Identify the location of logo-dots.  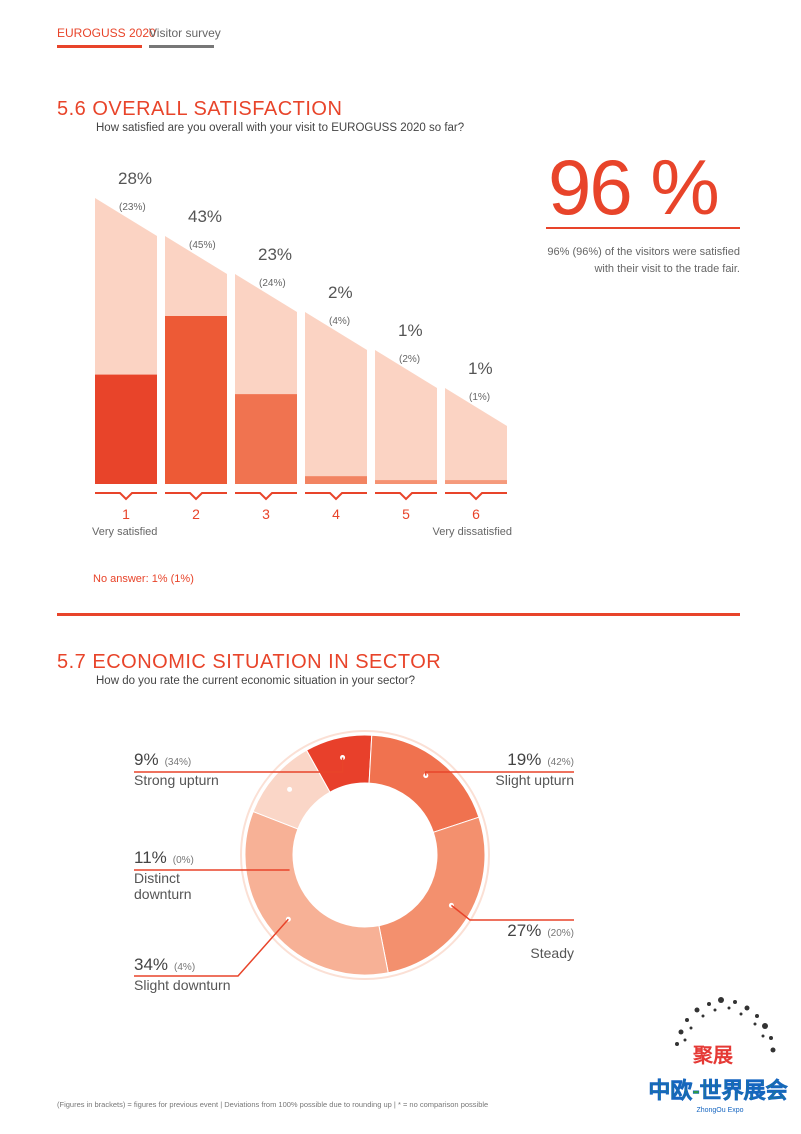
(725, 1025).